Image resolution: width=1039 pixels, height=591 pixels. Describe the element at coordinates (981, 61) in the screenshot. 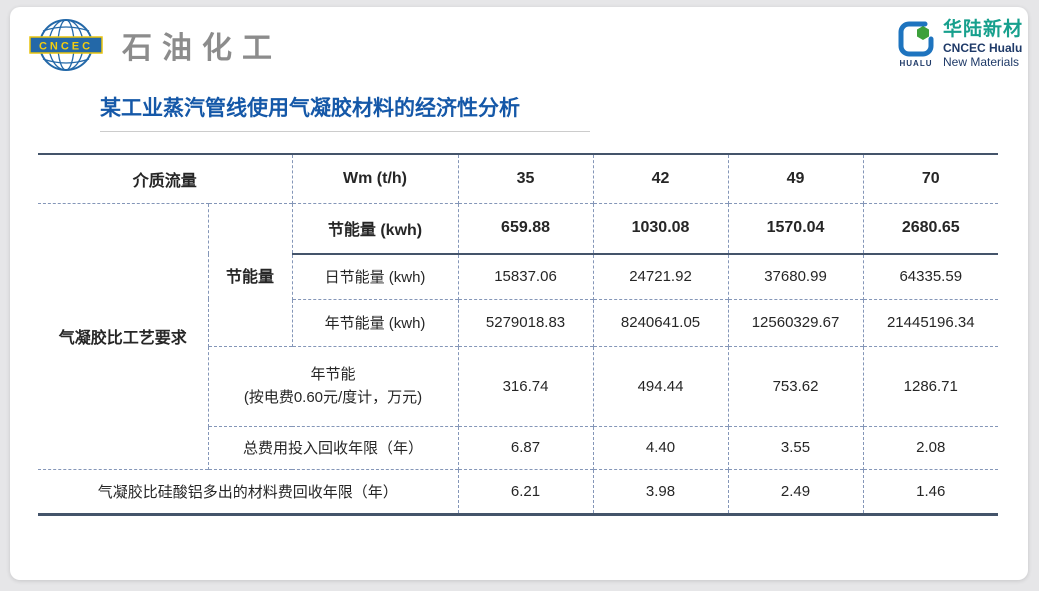

I see `hualu-en-name-2: New Materials` at that location.